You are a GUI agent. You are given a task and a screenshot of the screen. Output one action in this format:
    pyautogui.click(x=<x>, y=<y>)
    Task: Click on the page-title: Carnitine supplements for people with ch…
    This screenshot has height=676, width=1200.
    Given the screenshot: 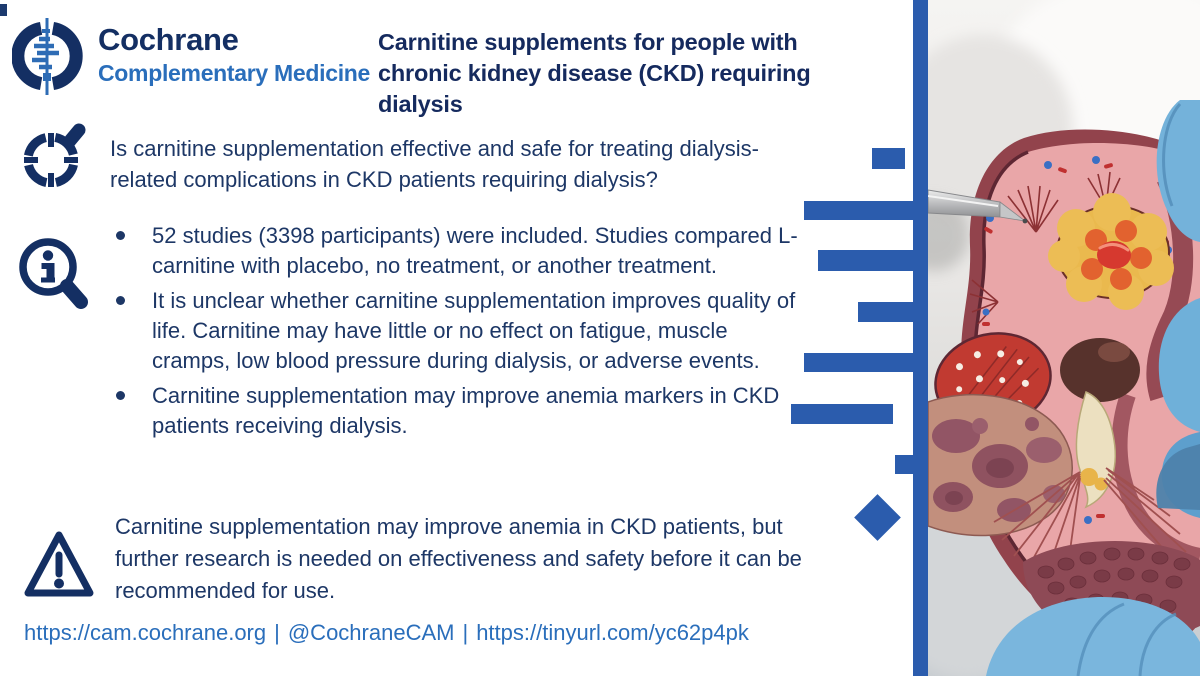 What is the action you would take?
    pyautogui.click(x=594, y=73)
    